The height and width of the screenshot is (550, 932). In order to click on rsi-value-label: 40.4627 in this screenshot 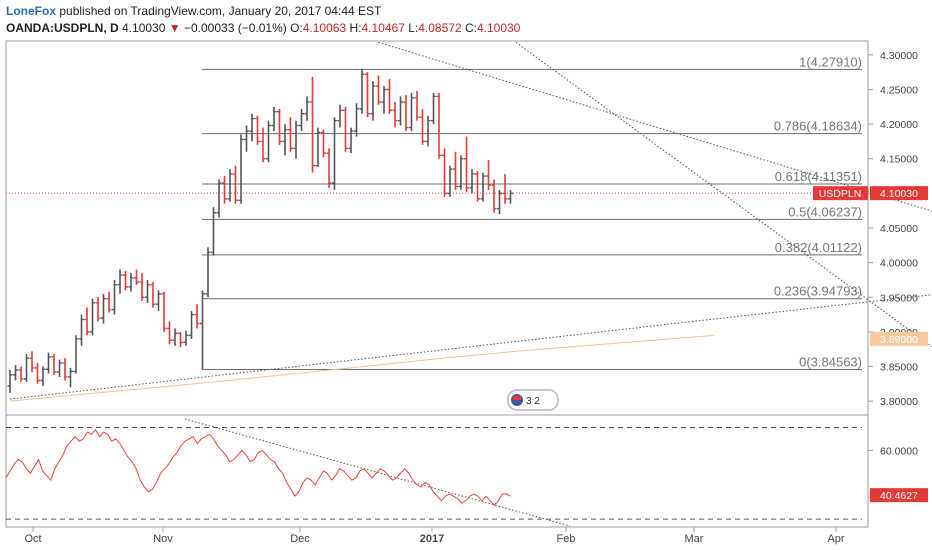, I will do `click(899, 496)`.